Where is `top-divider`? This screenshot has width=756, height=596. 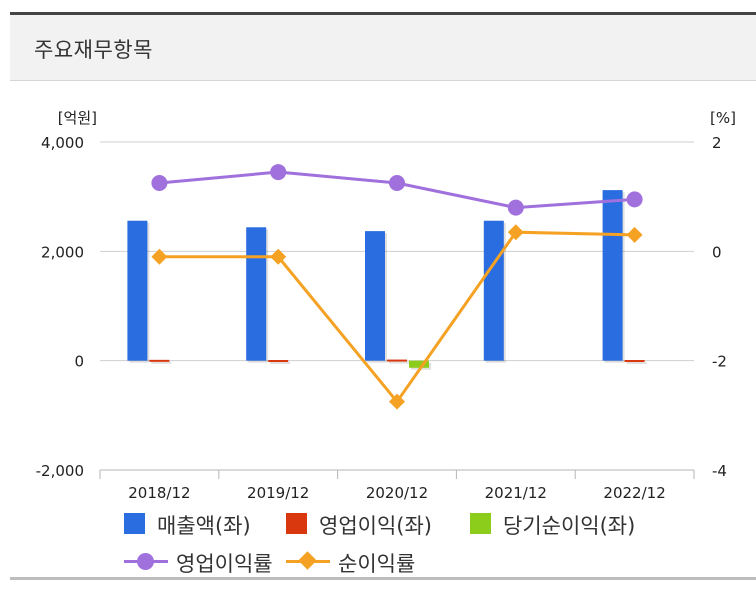 top-divider is located at coordinates (383, 13).